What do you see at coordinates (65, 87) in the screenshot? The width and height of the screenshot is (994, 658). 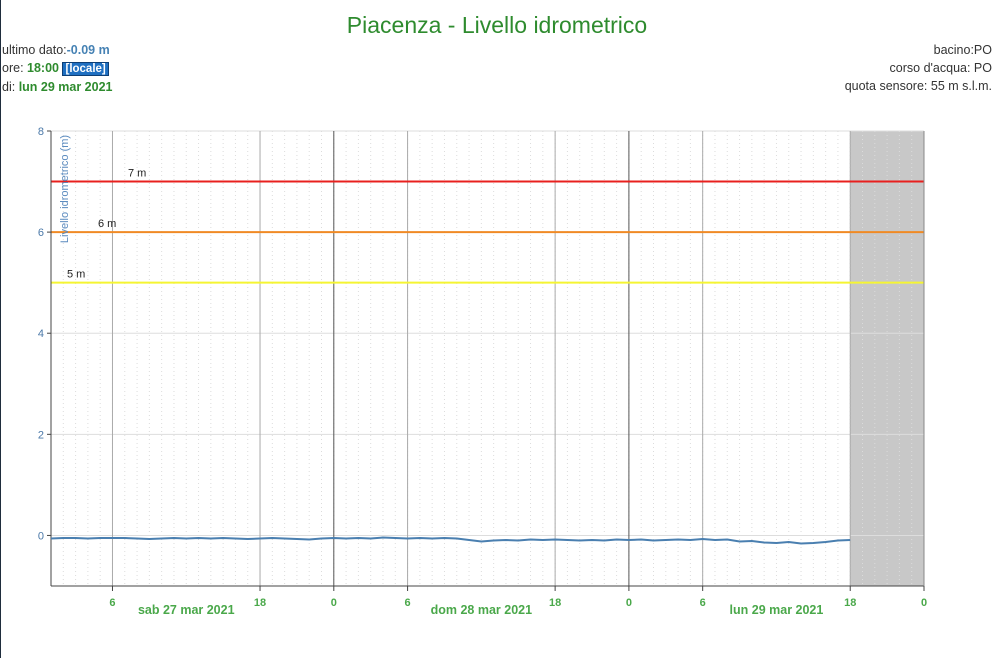 I see `date-value: lun 29 mar 2021` at bounding box center [65, 87].